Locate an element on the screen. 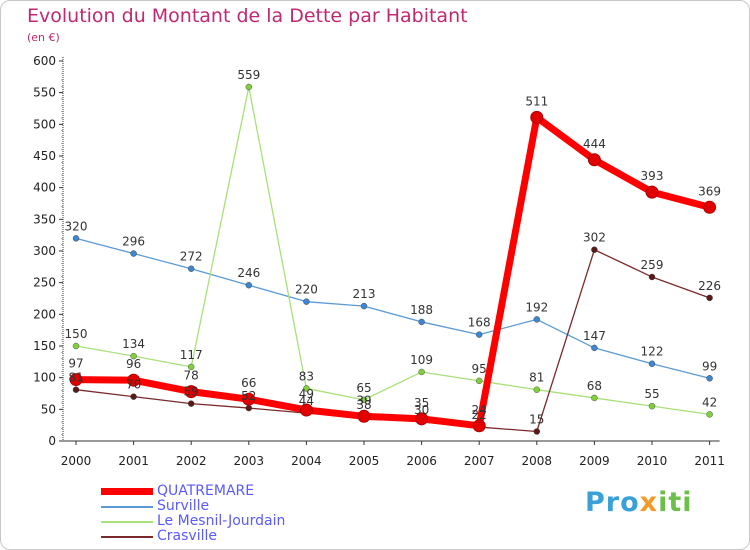 This screenshot has width=750, height=550. legend-label: QUATREMARE is located at coordinates (206, 491).